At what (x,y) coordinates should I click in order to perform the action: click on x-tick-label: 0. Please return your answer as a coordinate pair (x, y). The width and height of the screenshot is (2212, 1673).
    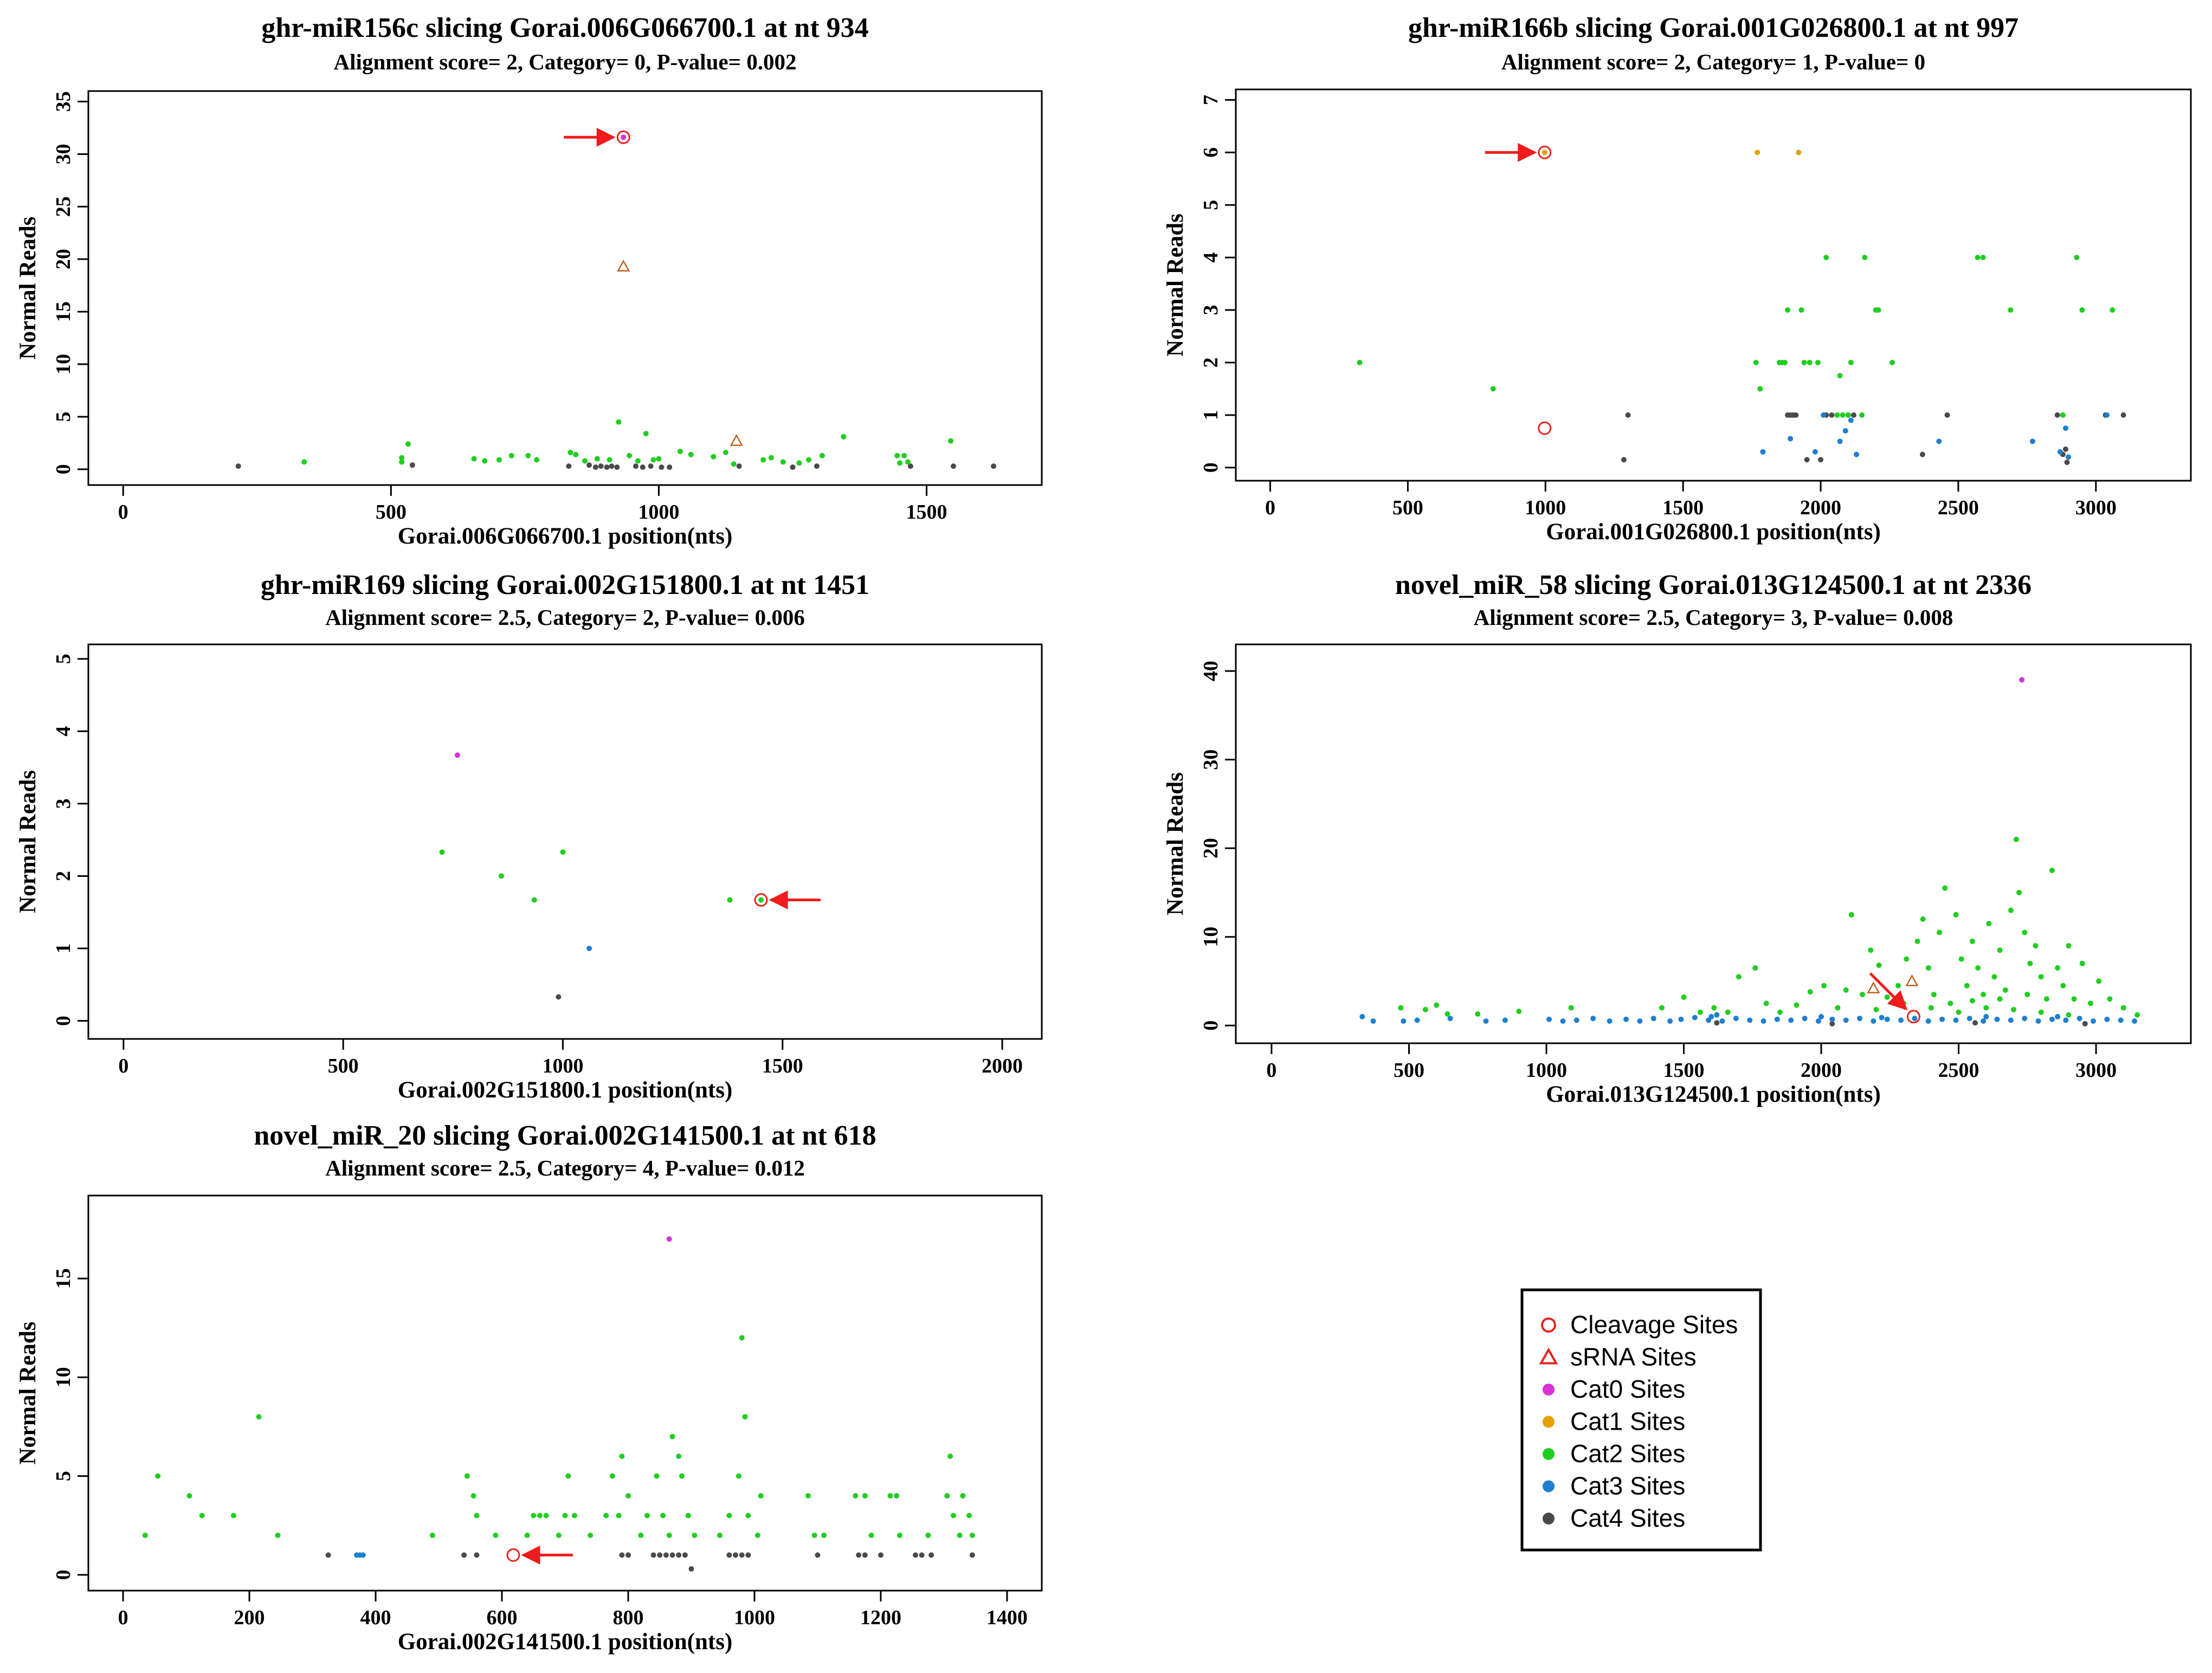
    Looking at the image, I should click on (123, 1618).